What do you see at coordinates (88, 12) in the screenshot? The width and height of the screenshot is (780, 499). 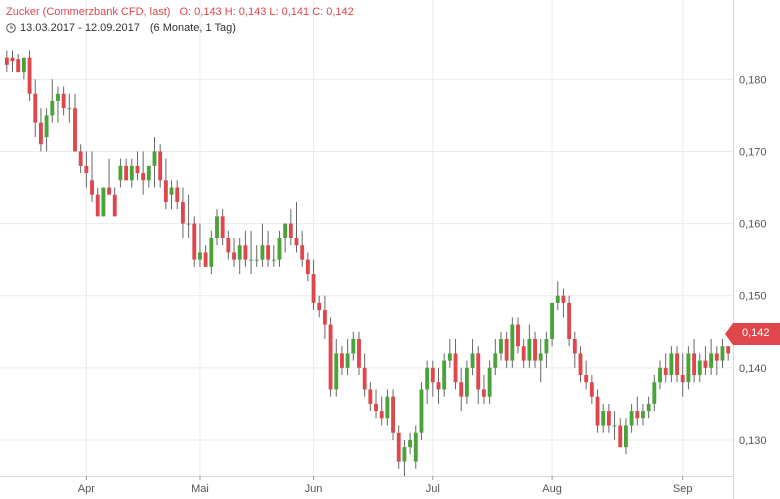 I see `instrument-title: Zucker (Commerzbank CFD, last)` at bounding box center [88, 12].